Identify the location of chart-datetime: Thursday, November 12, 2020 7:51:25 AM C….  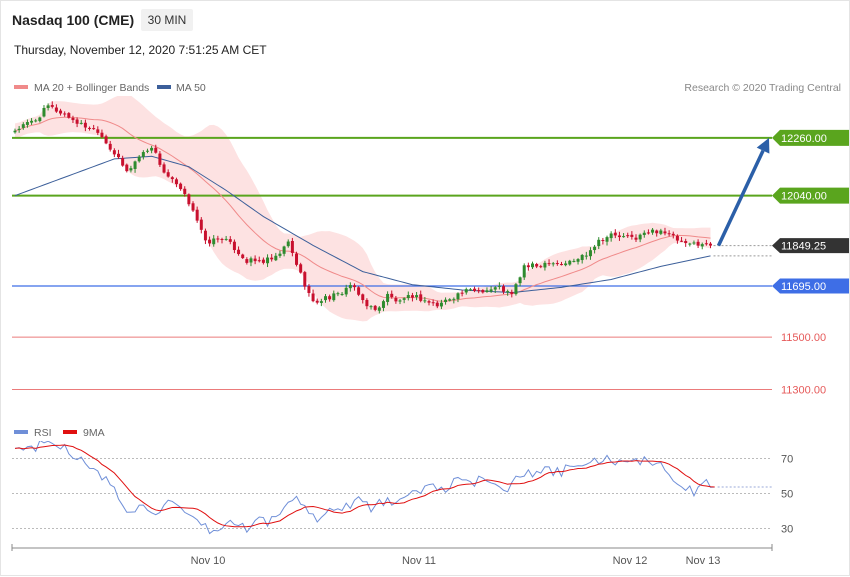
(140, 50).